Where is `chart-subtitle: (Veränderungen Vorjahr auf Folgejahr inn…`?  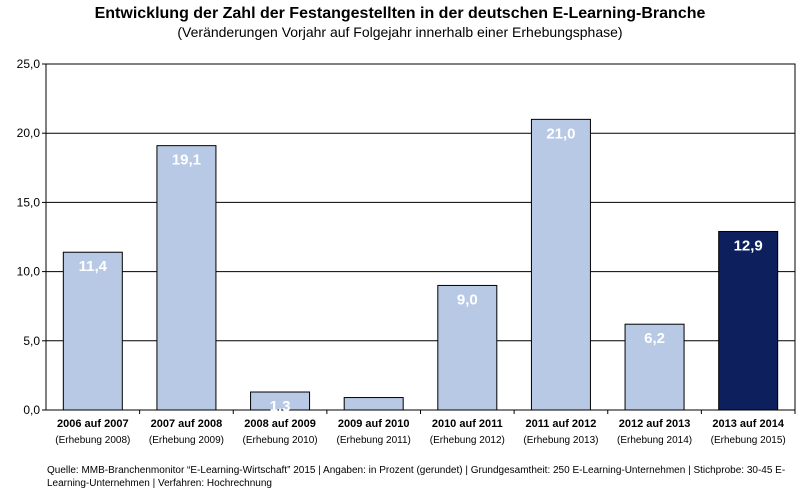
chart-subtitle: (Veränderungen Vorjahr auf Folgejahr inn… is located at coordinates (400, 32).